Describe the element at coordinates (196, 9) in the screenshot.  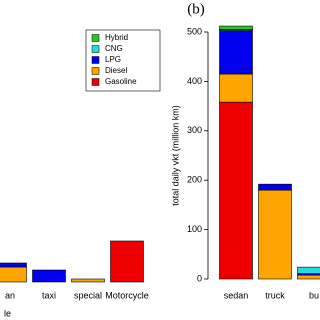
I see `panel-title: (b)` at that location.